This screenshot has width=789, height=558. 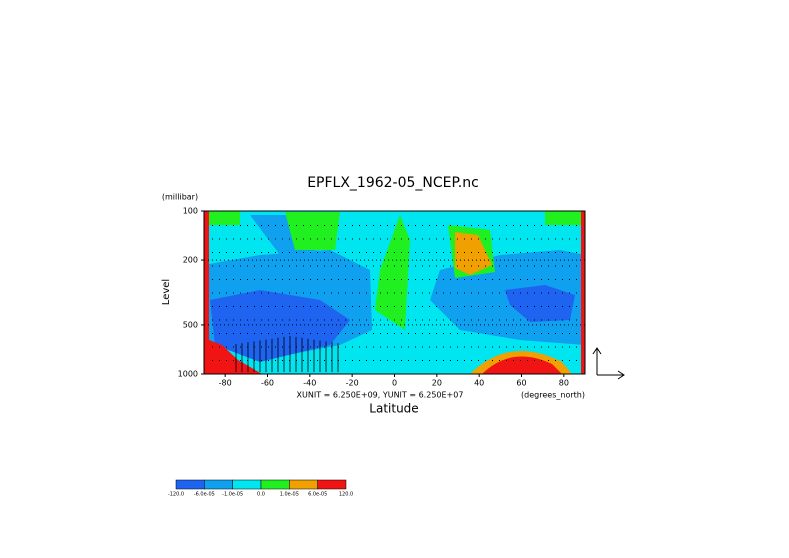 What do you see at coordinates (275, 484) in the screenshot?
I see `colorbar-swatch` at bounding box center [275, 484].